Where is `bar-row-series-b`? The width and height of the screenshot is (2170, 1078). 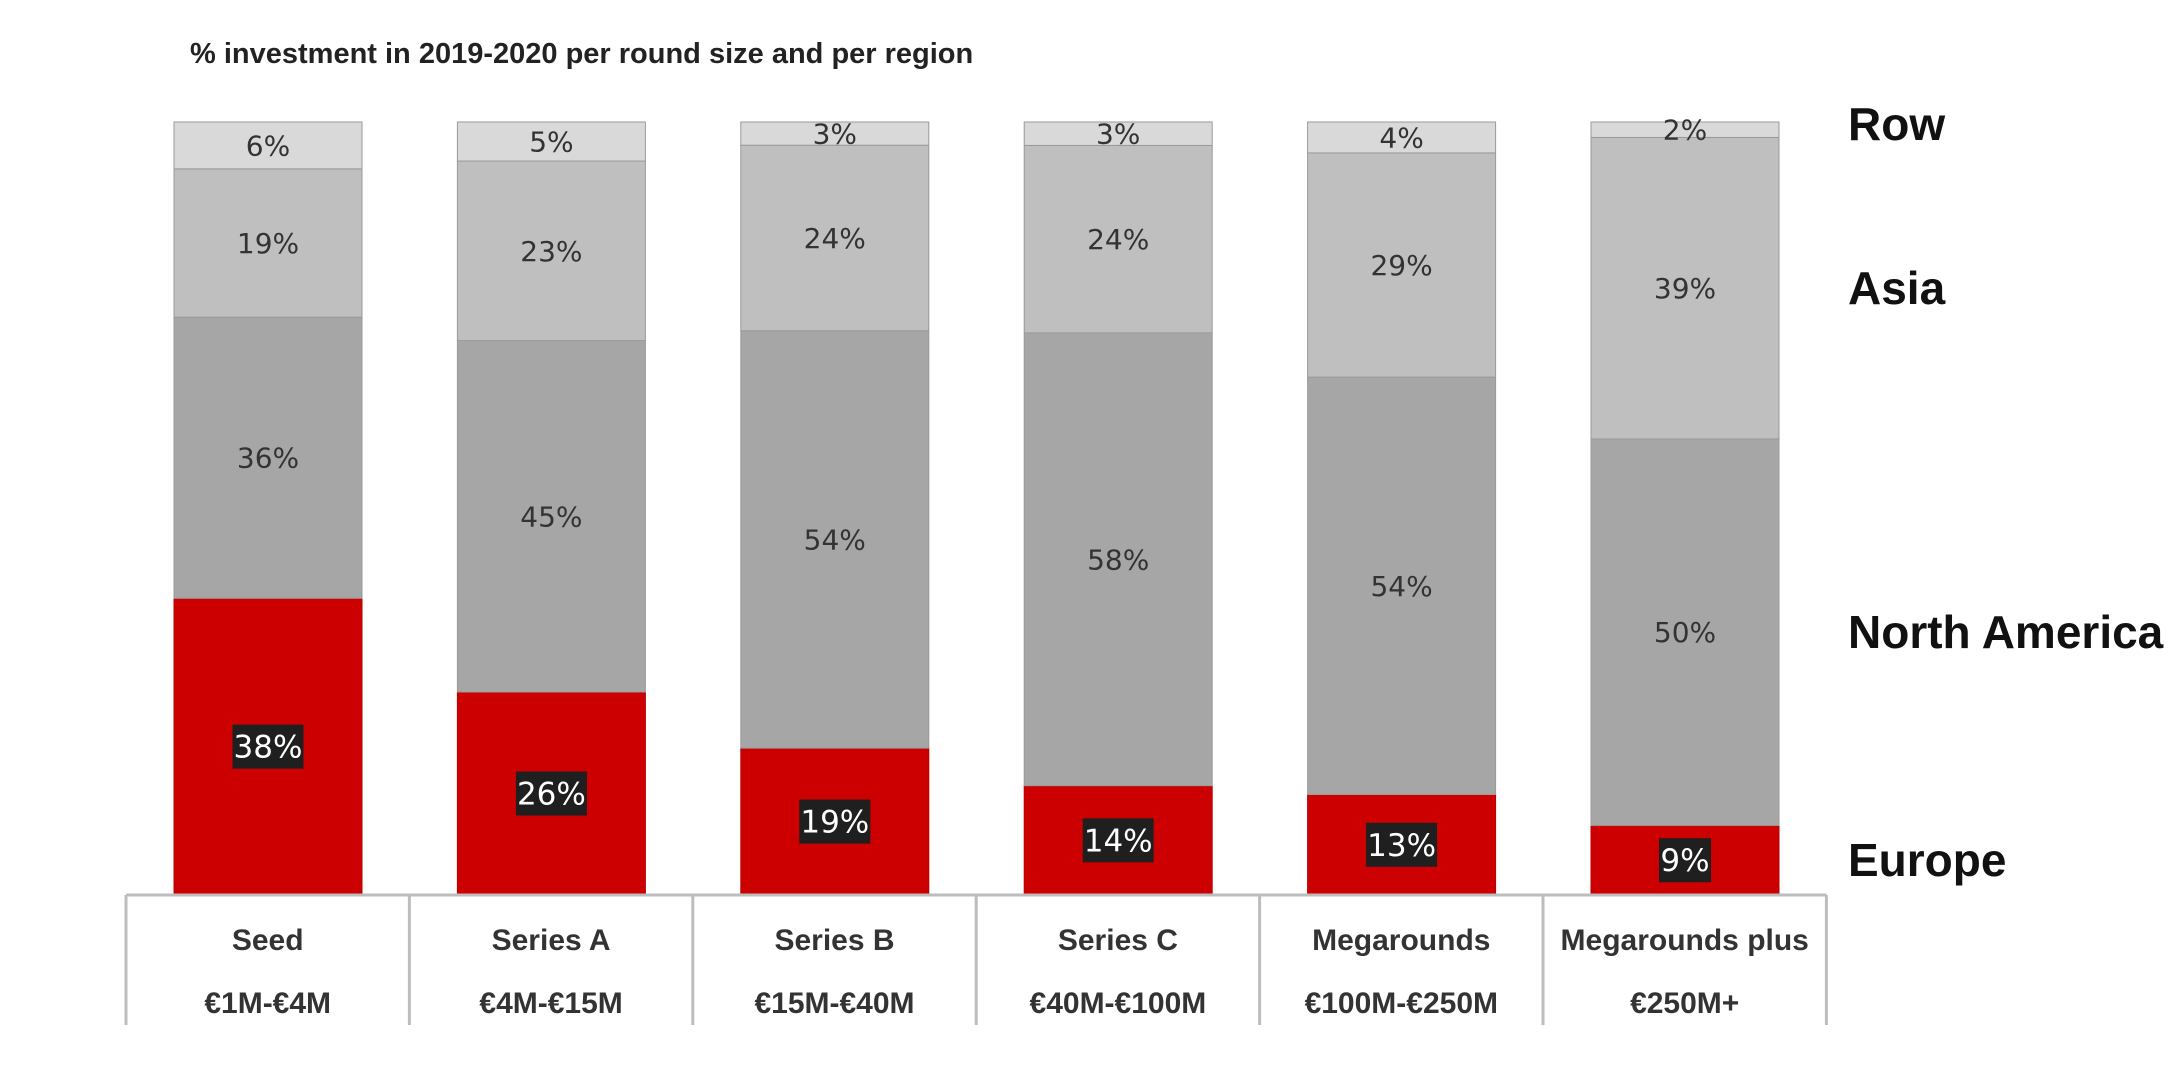 bar-row-series-b is located at coordinates (835, 133).